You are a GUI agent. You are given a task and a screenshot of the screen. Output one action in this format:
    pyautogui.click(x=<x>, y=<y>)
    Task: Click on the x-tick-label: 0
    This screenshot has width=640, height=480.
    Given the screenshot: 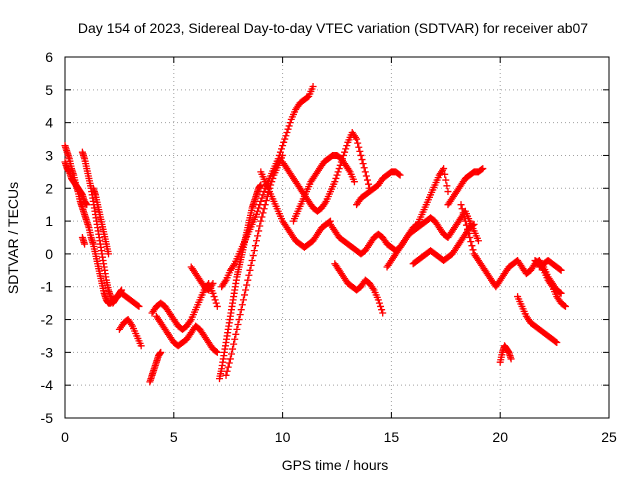 What is the action you would take?
    pyautogui.click(x=65, y=437)
    